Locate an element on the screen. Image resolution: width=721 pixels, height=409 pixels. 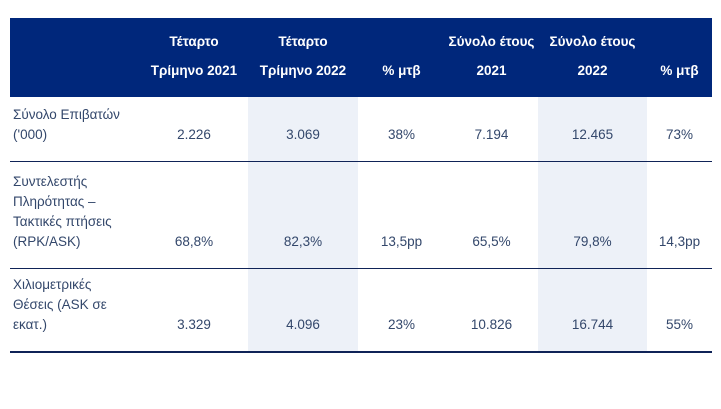
cell-fy-2021: 65,5% is located at coordinates (491, 241).